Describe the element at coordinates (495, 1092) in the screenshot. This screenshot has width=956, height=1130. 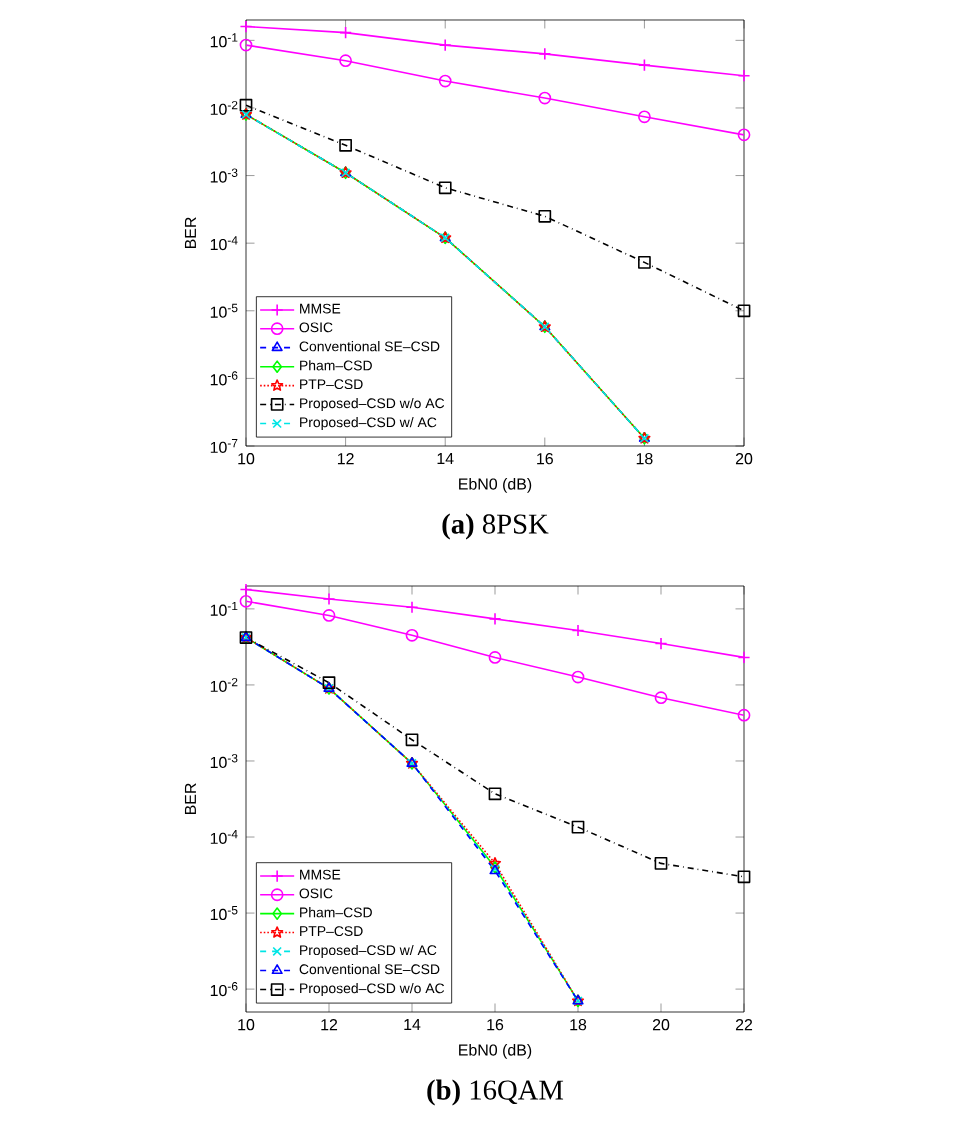
I see `text: (b) 16QAM` at that location.